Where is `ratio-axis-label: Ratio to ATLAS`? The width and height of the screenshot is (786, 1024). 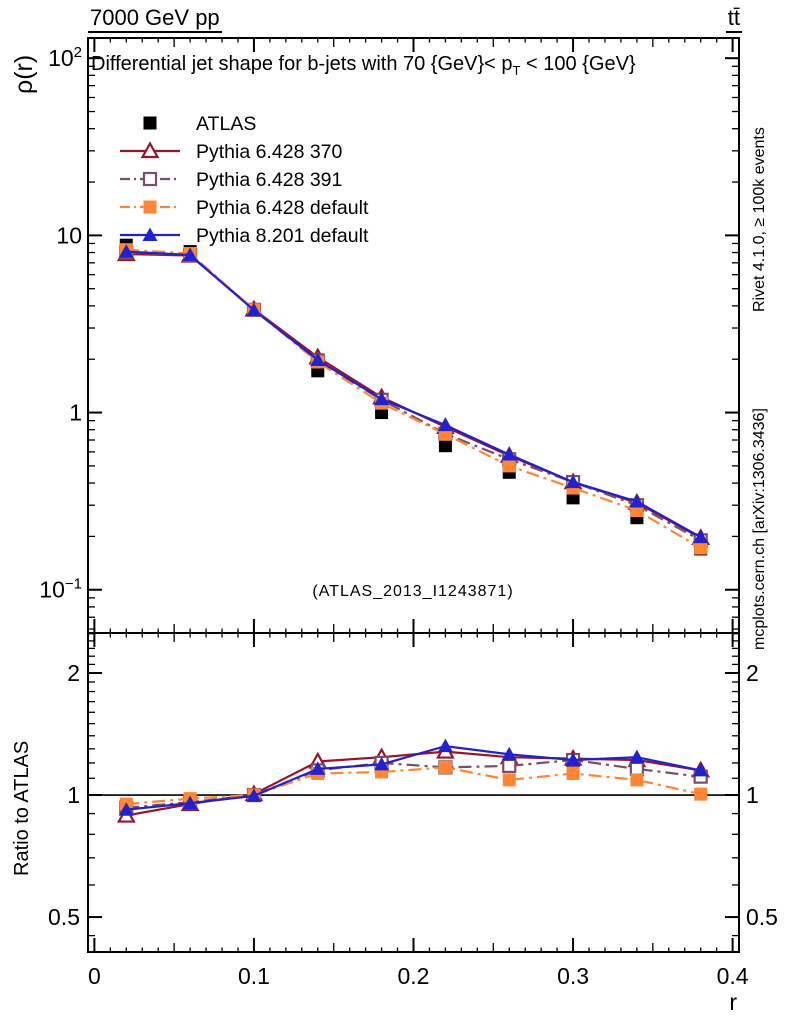 ratio-axis-label: Ratio to ATLAS is located at coordinates (22, 808).